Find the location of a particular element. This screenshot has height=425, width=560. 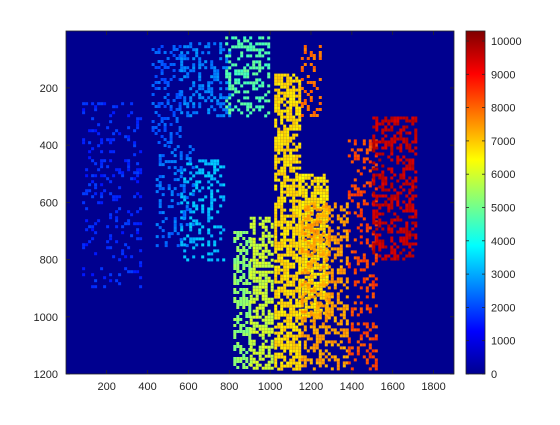

y-tick-label: 1000 is located at coordinates (46, 318).